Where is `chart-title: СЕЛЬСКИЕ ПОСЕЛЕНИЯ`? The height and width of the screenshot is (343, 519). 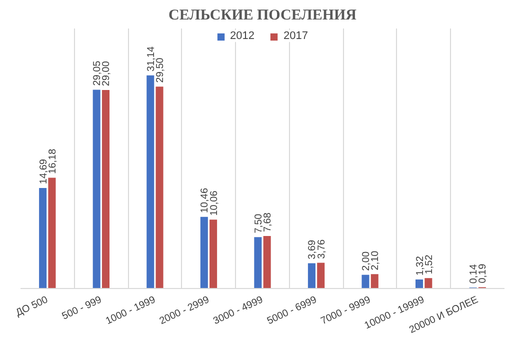 chart-title: СЕЛЬСКИЕ ПОСЕЛЕНИЯ is located at coordinates (262, 16).